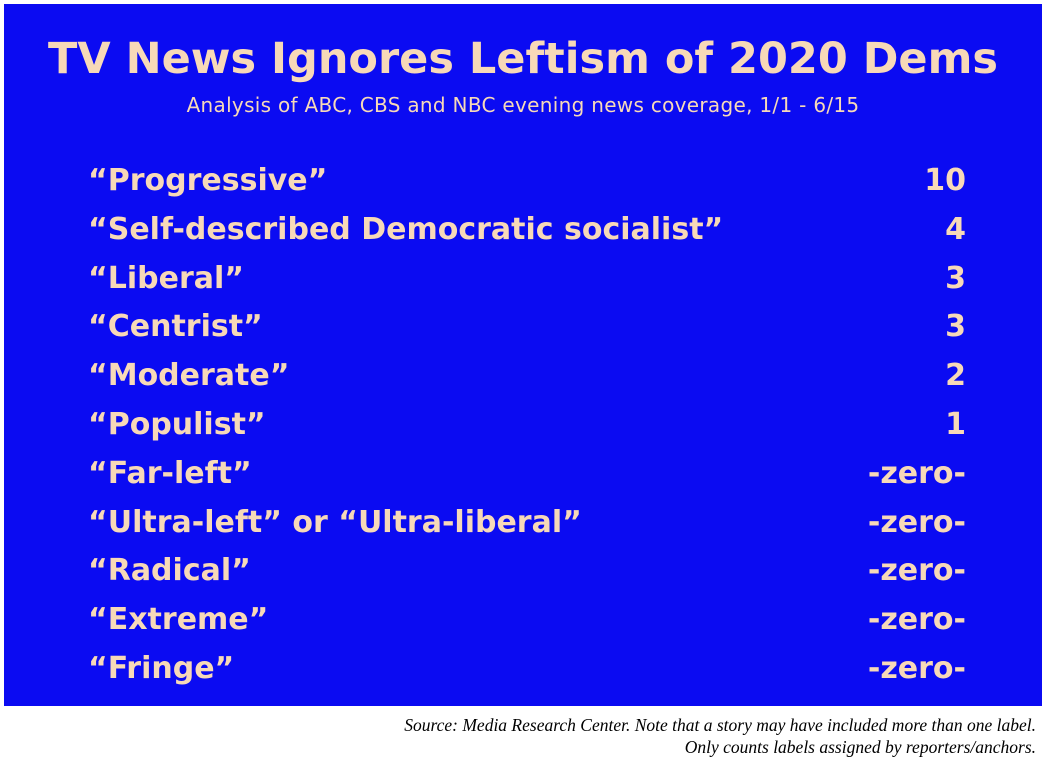 This screenshot has height=769, width=1048. What do you see at coordinates (955, 229) in the screenshot?
I see `row-value: 4` at bounding box center [955, 229].